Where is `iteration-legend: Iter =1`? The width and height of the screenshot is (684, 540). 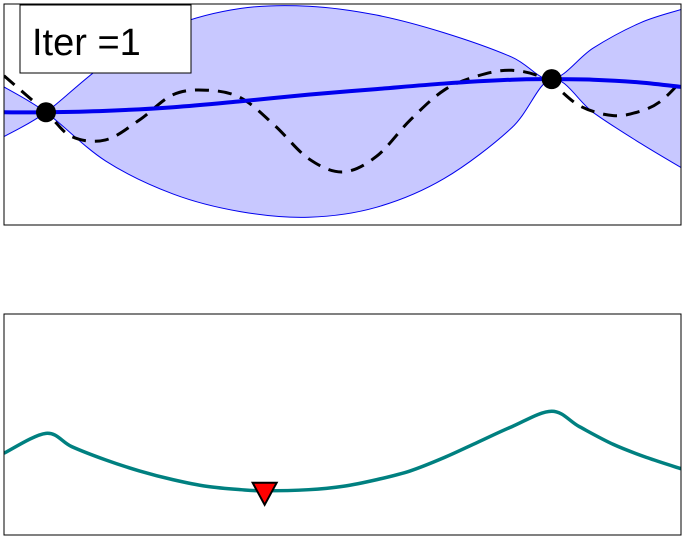 iteration-legend: Iter =1 is located at coordinates (105, 39).